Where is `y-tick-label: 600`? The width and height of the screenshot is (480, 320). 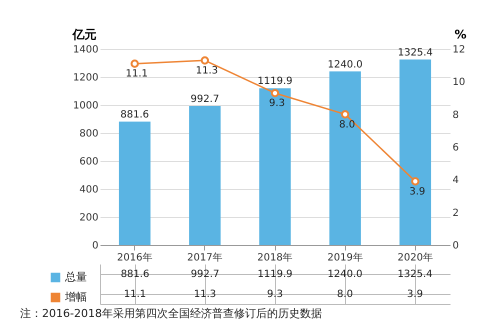
y-tick-label: 600 is located at coordinates (88, 162).